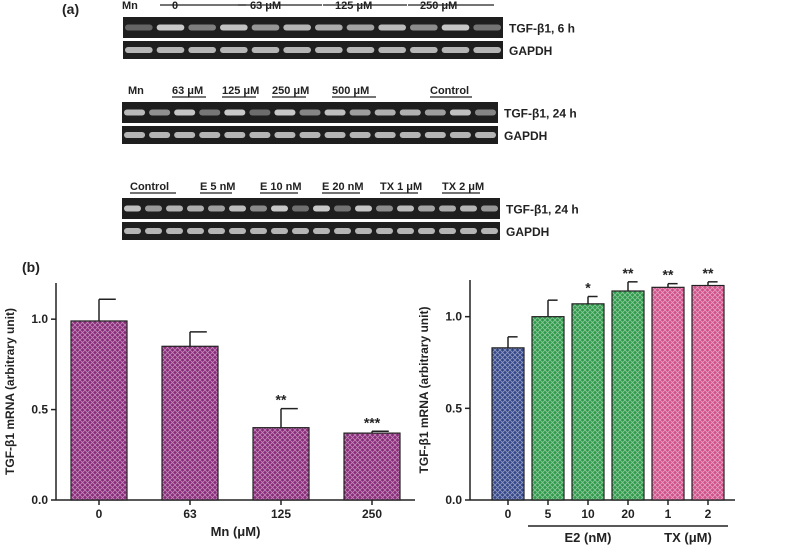 This screenshot has height=551, width=800. Describe the element at coordinates (588, 288) in the screenshot. I see `significance: *` at that location.